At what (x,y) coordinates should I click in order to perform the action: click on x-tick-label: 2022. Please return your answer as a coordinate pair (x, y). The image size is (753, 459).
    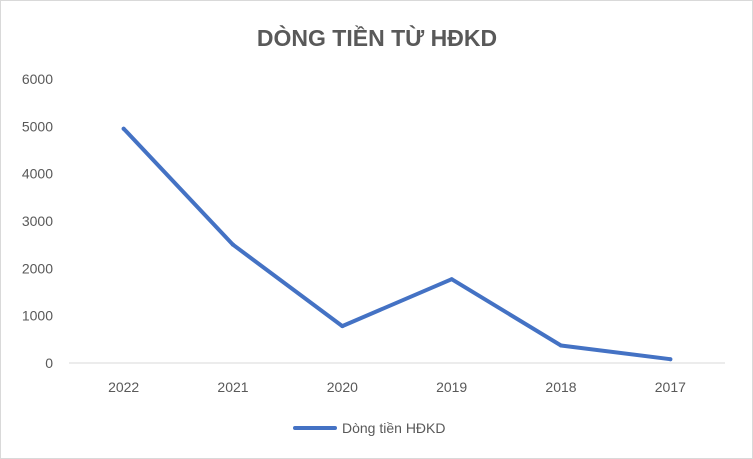
    Looking at the image, I should click on (123, 387).